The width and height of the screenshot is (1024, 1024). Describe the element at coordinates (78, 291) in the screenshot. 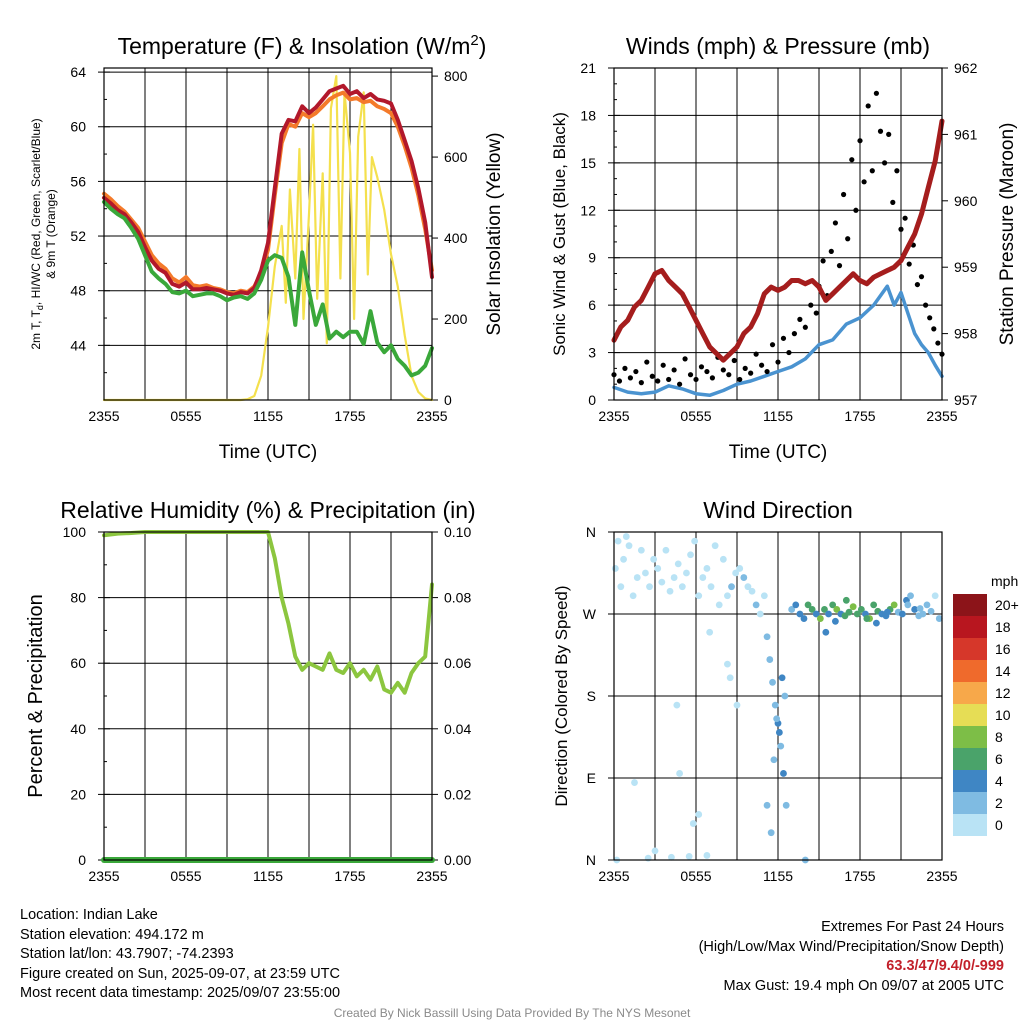

I see `y-tick-label-left: 48` at that location.